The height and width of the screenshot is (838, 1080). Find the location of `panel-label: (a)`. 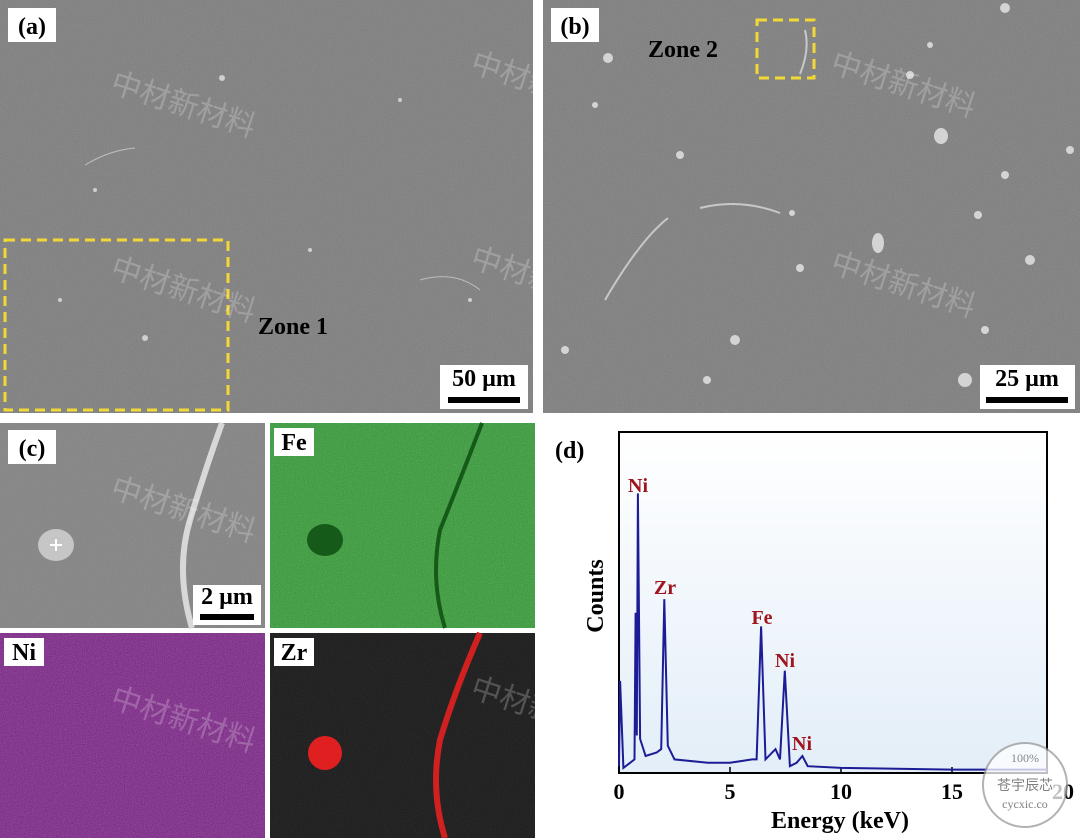

panel-label: (a) is located at coordinates (32, 27).